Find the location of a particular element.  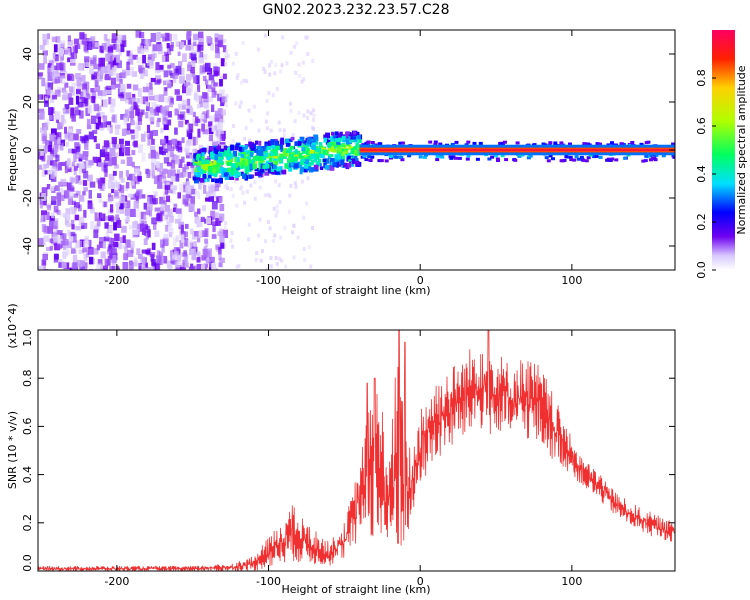

spectrogram-x-tick-label: 0 is located at coordinates (420, 280).